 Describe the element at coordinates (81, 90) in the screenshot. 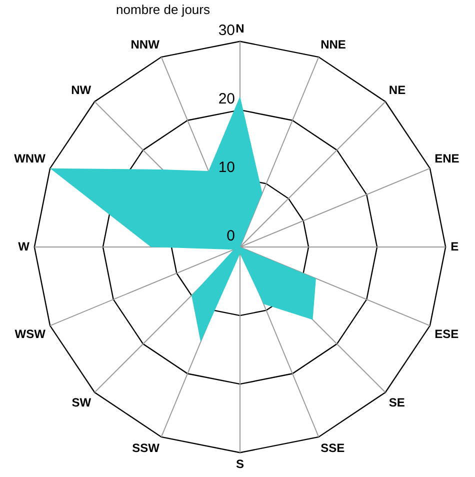

I see `spoke-label: NW` at that location.